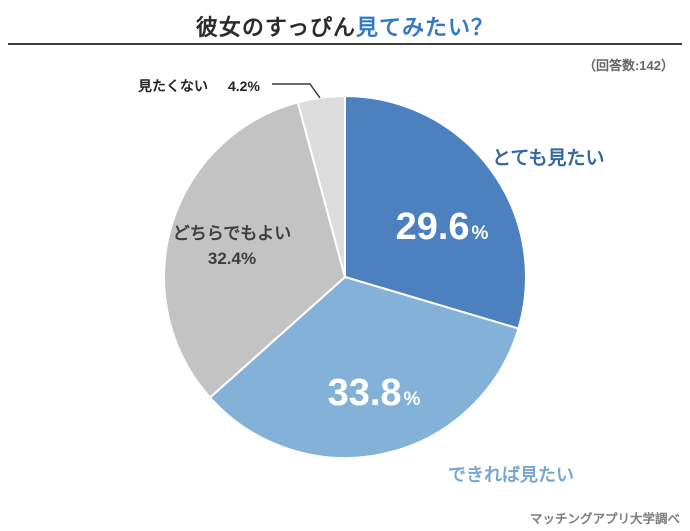  What do you see at coordinates (244, 86) in the screenshot?
I see `slice-label-mitakunai-value: 4.2%` at bounding box center [244, 86].